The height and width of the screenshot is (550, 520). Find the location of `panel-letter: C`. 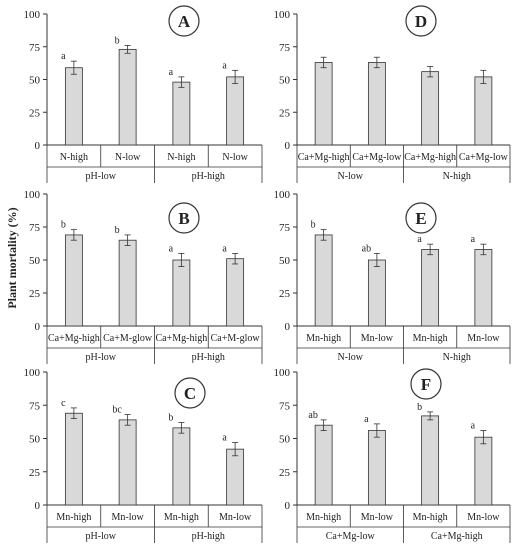

panel-letter: C is located at coordinates (190, 393).